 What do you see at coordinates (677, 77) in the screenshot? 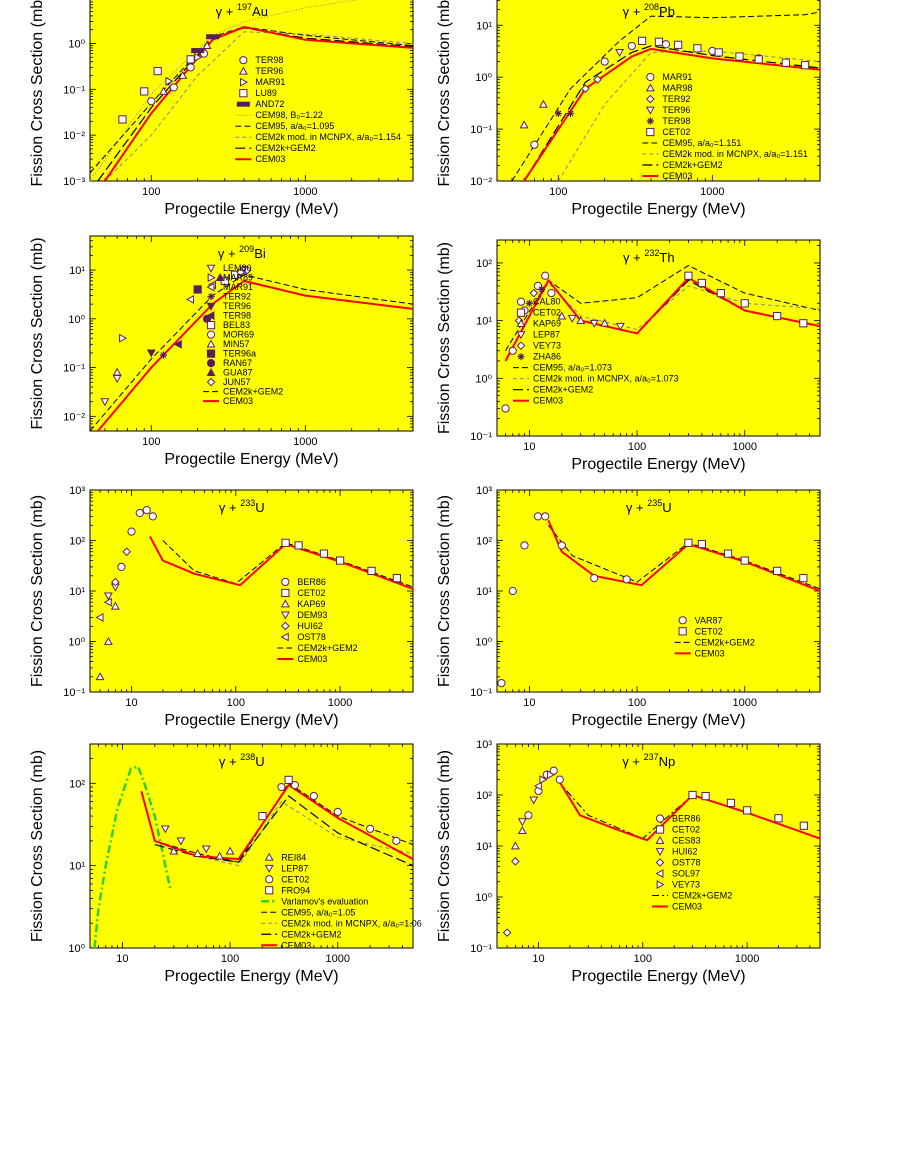
I see `legend-label: MAR91` at bounding box center [677, 77].